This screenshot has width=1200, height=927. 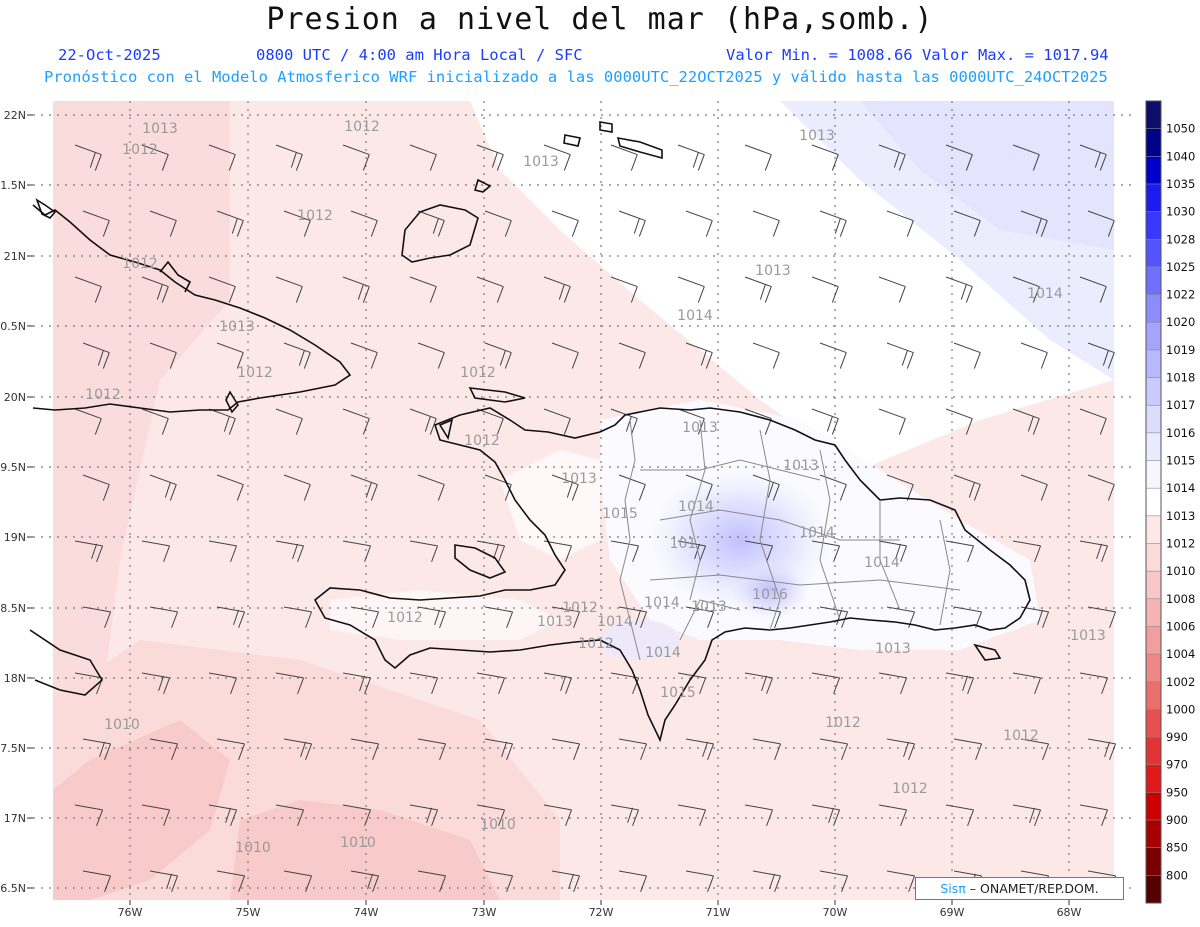 I want to click on colorbar-label: 1008, so click(x=1180, y=599).